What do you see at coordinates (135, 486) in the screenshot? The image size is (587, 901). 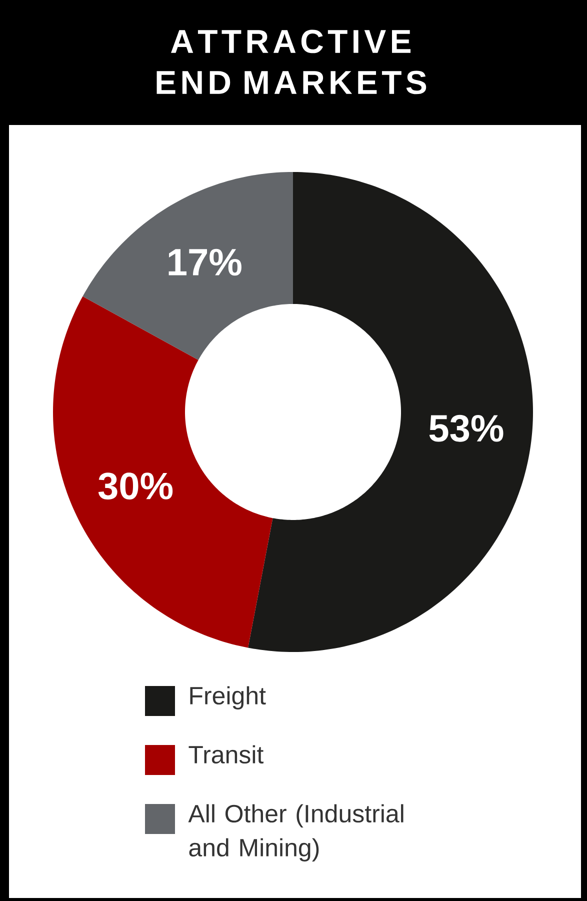 I see `data-label: 30%` at bounding box center [135, 486].